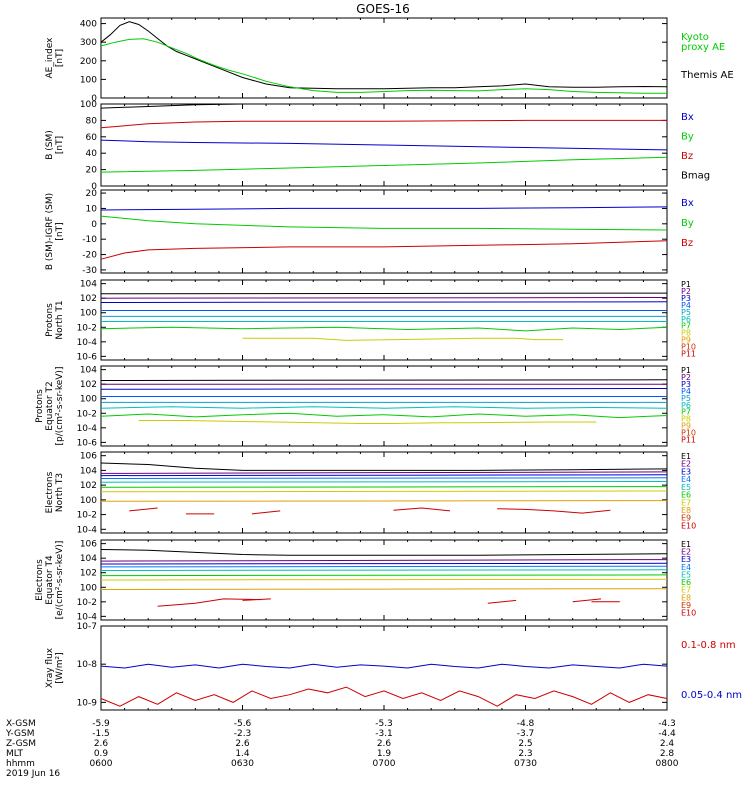  I want to click on x-axis-value: -4.4, so click(667, 734).